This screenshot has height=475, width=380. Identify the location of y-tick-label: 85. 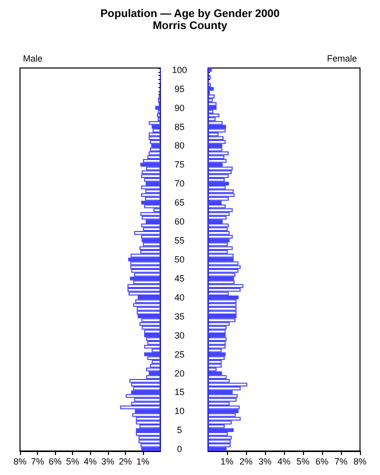
(179, 127).